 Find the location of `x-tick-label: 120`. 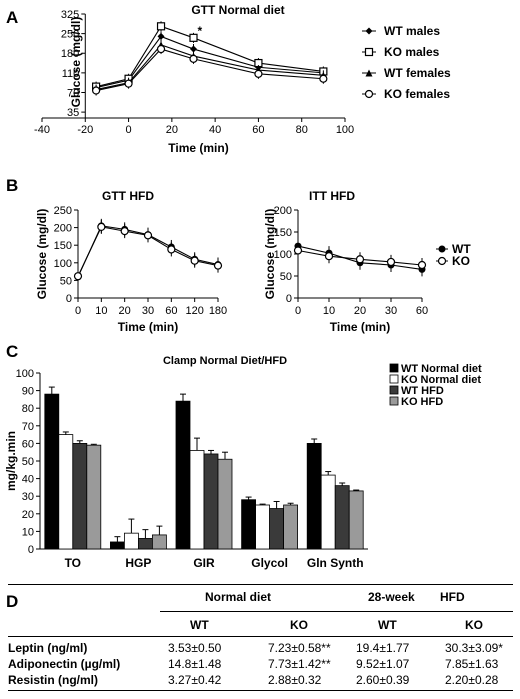

x-tick-label: 120 is located at coordinates (194, 311).